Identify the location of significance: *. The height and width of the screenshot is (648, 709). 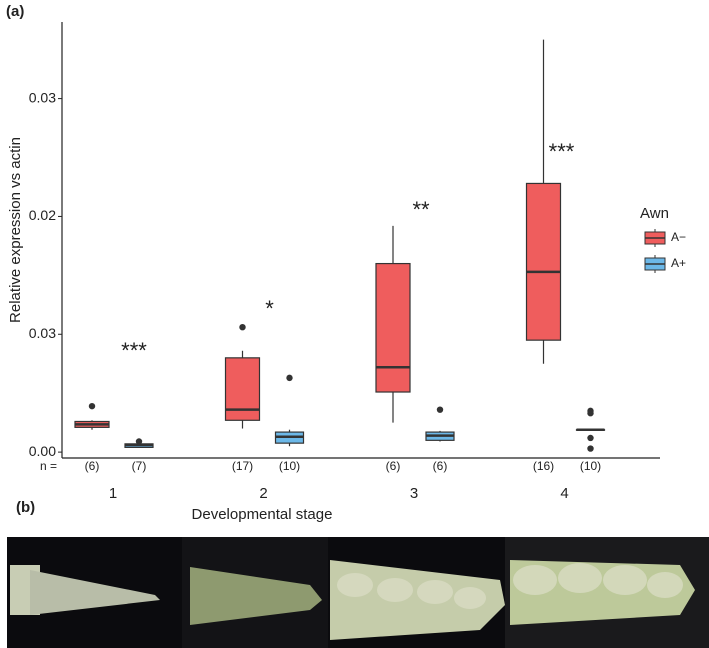
(269, 308).